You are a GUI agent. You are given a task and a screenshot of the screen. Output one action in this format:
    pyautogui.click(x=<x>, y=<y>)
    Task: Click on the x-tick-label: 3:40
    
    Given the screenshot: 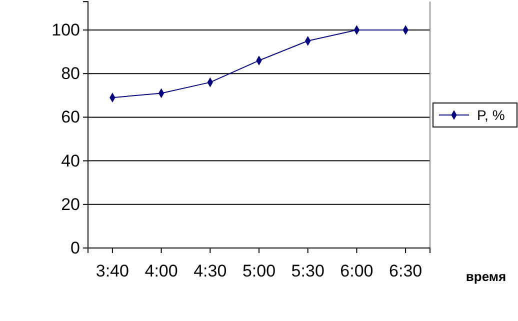 What is the action you would take?
    pyautogui.click(x=112, y=270)
    